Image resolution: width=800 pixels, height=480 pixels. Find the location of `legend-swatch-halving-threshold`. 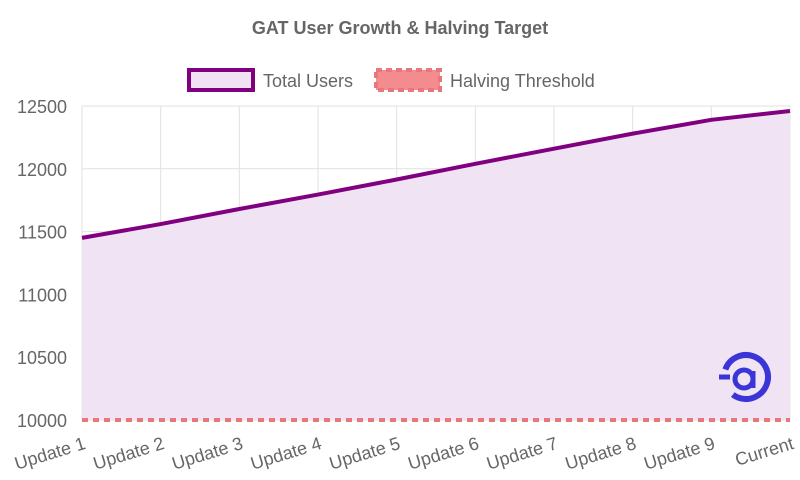

legend-swatch-halving-threshold is located at coordinates (408, 80).